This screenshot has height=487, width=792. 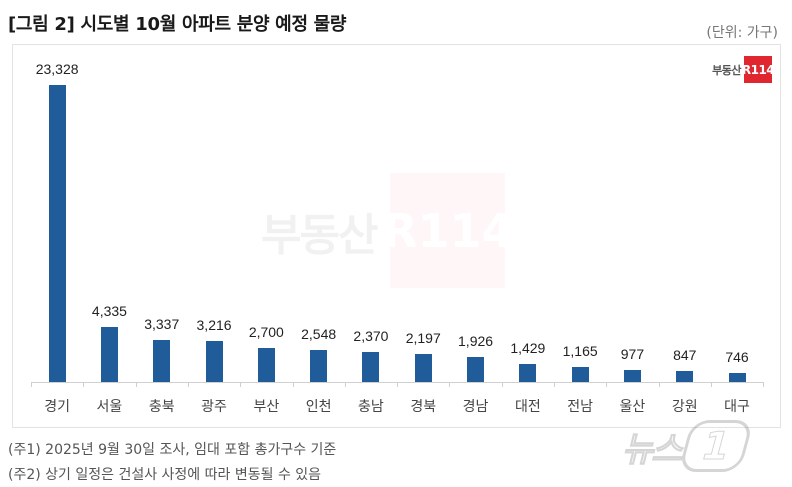 What do you see at coordinates (266, 407) in the screenshot?
I see `x-tick-label: 부산` at bounding box center [266, 407].